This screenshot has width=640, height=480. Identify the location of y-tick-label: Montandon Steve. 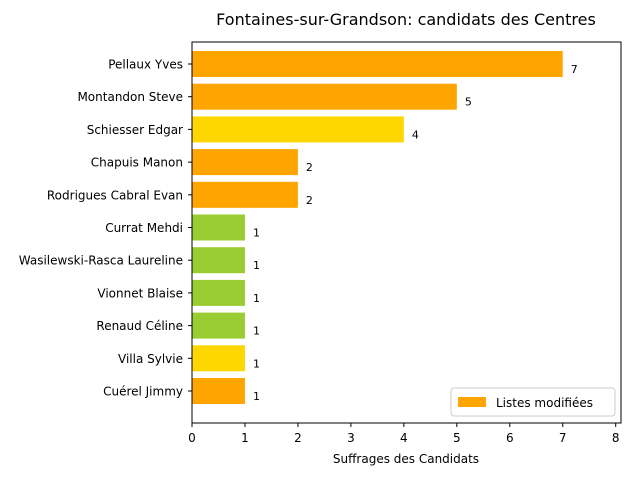
(130, 97).